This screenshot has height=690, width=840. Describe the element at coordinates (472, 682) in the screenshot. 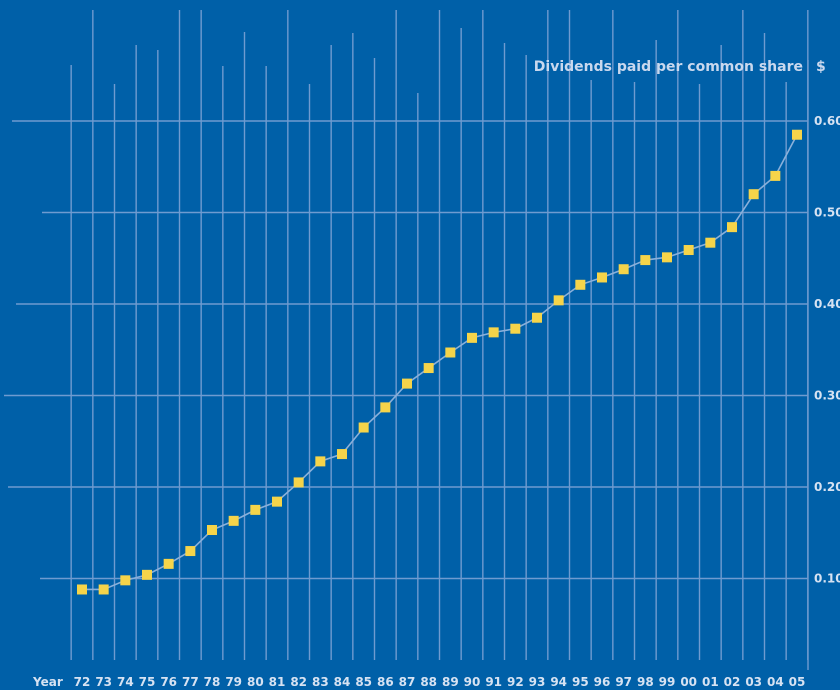

I see `x-tick-label: 90` at that location.